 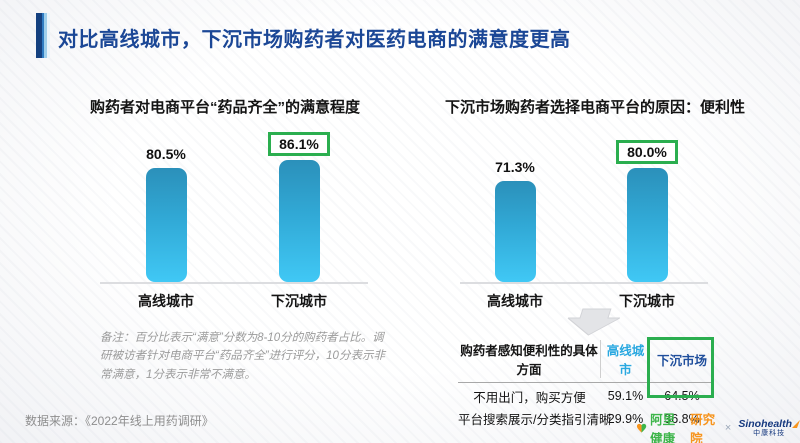 I want to click on sinohealth-logo: Sinohealth 中康科技, so click(x=769, y=427).